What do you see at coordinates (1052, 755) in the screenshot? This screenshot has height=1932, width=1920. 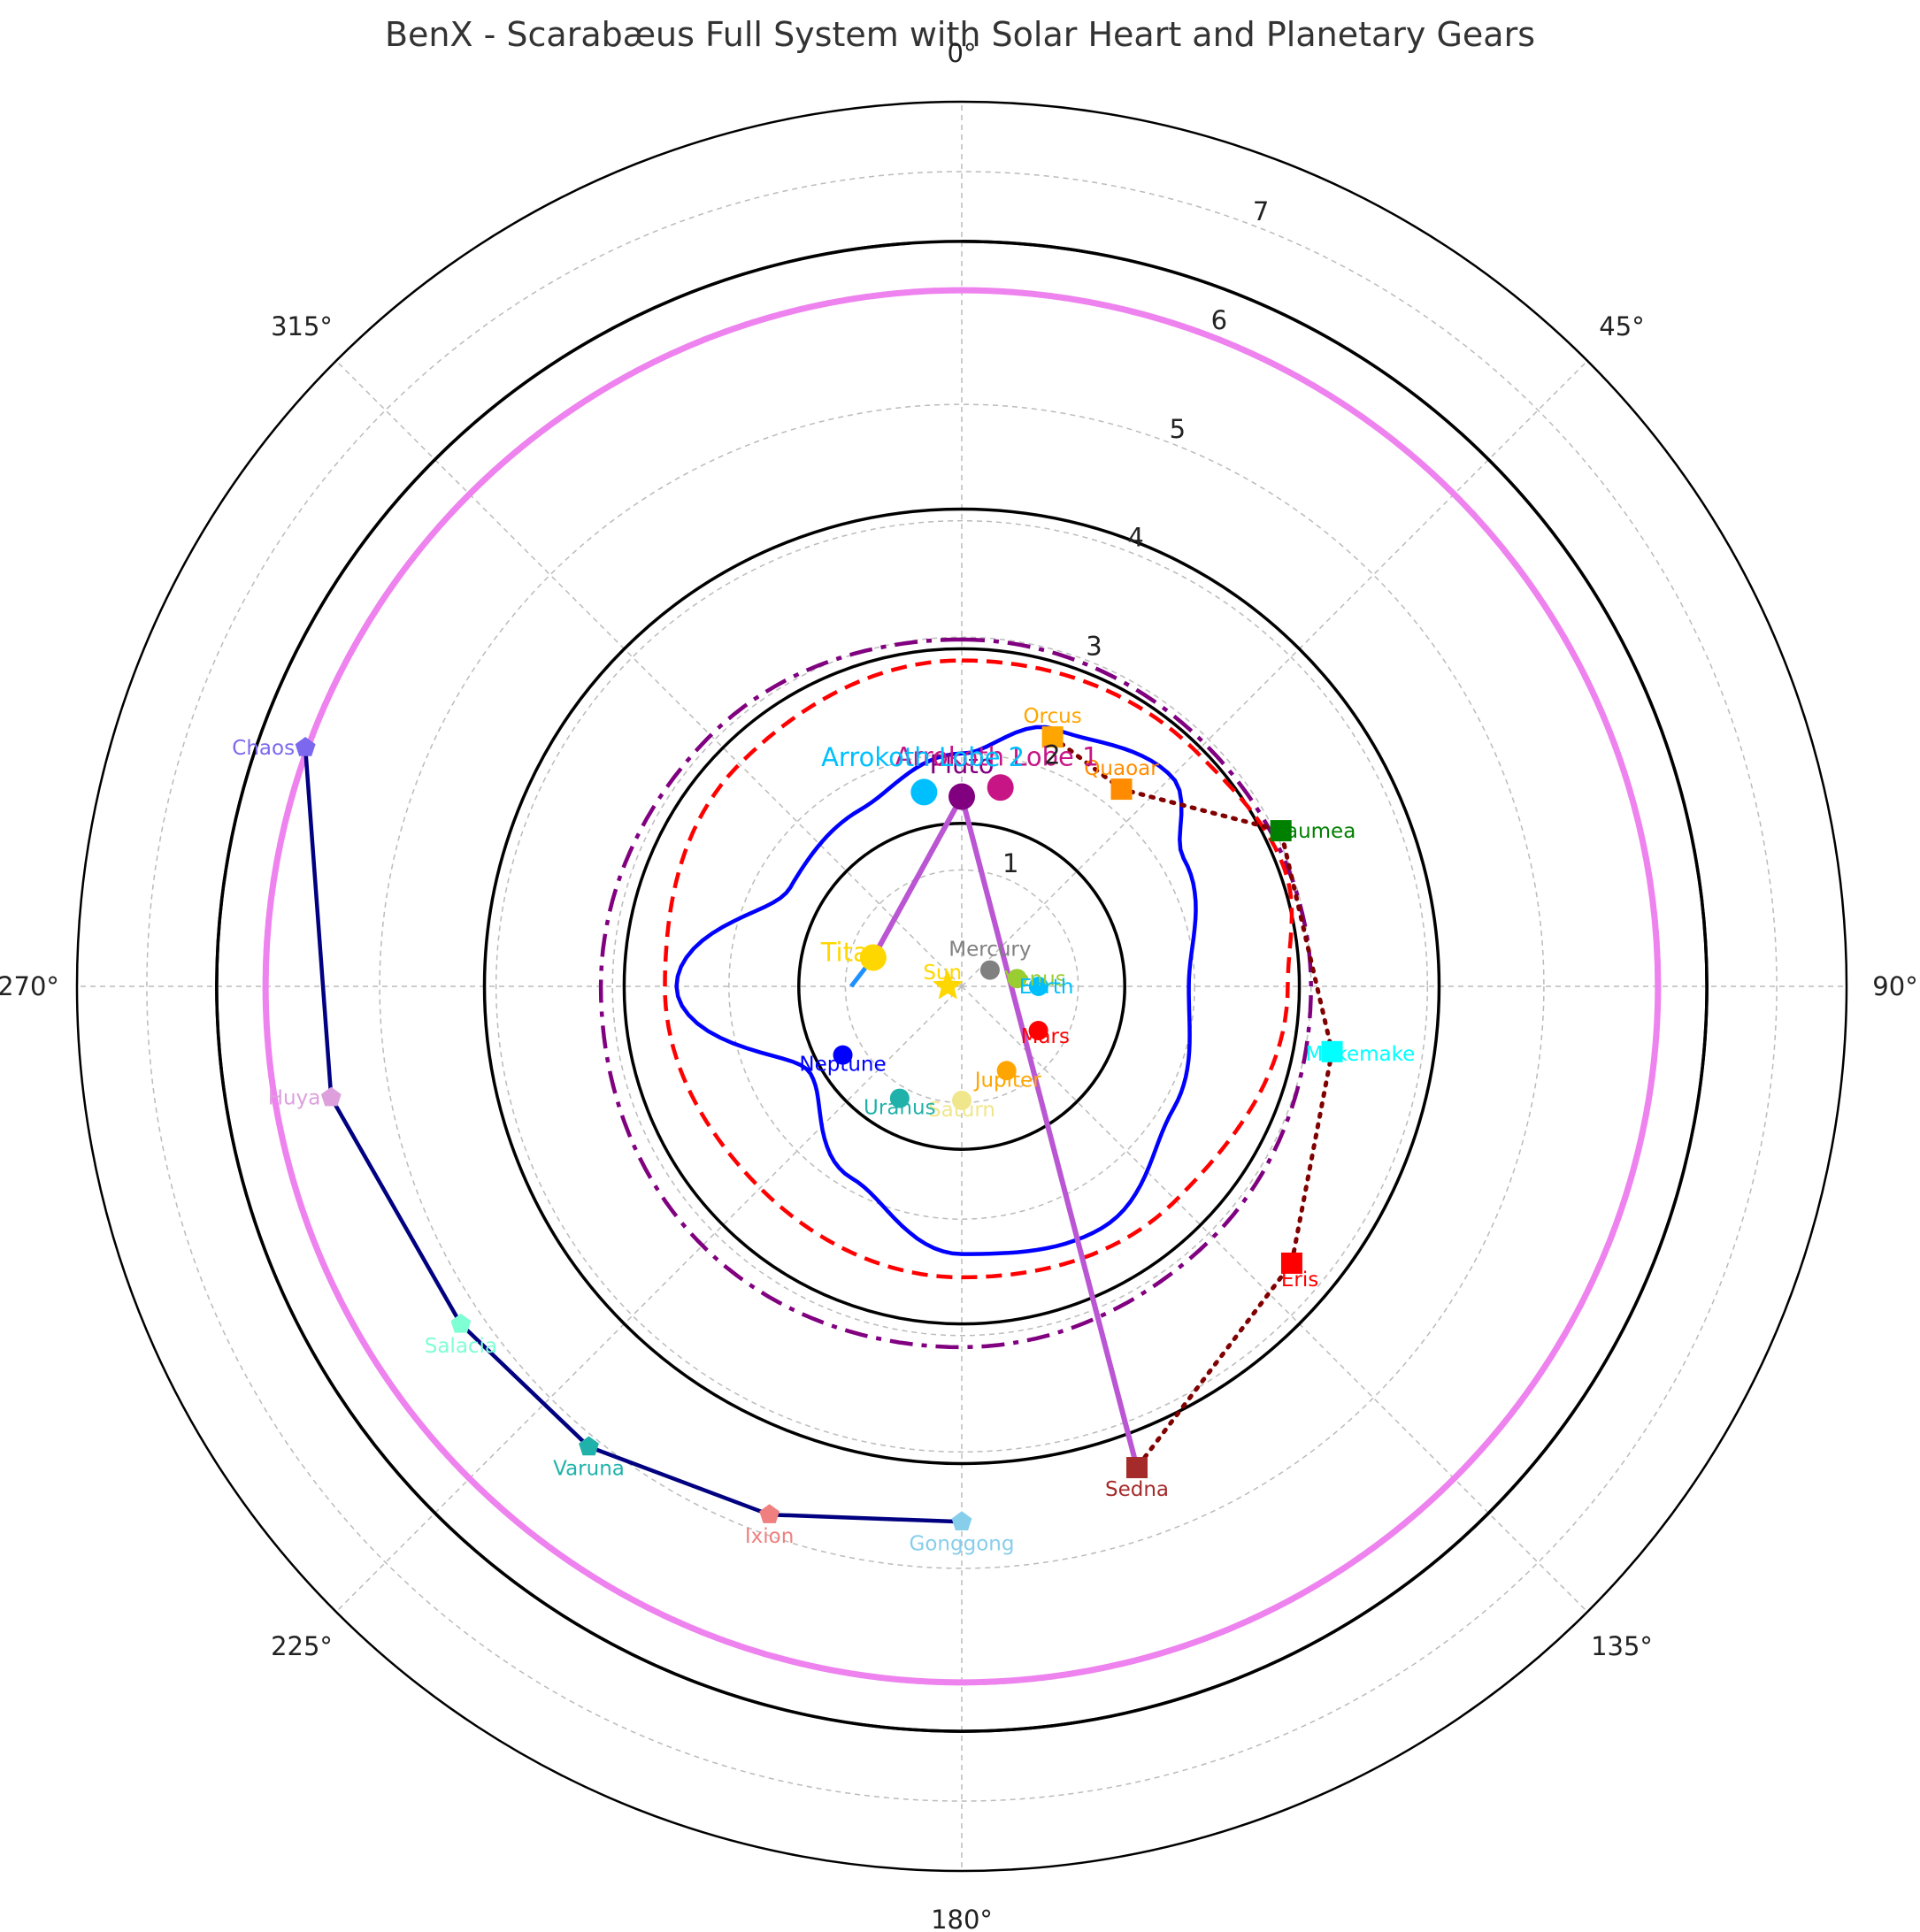 I see `r-tick-label: 2` at bounding box center [1052, 755].